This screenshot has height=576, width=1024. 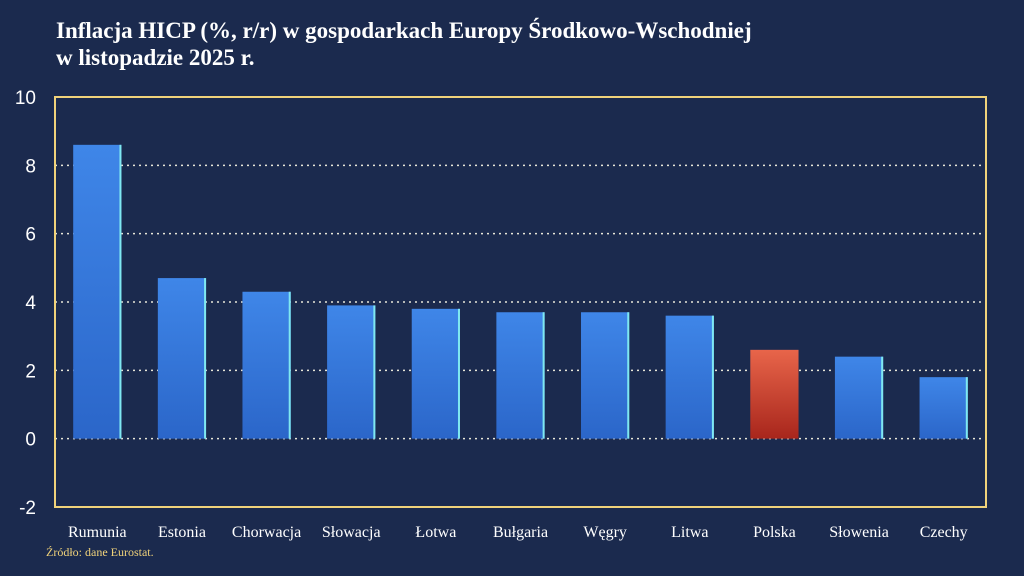 I want to click on x-tick-label: Chorwacja, so click(x=266, y=532).